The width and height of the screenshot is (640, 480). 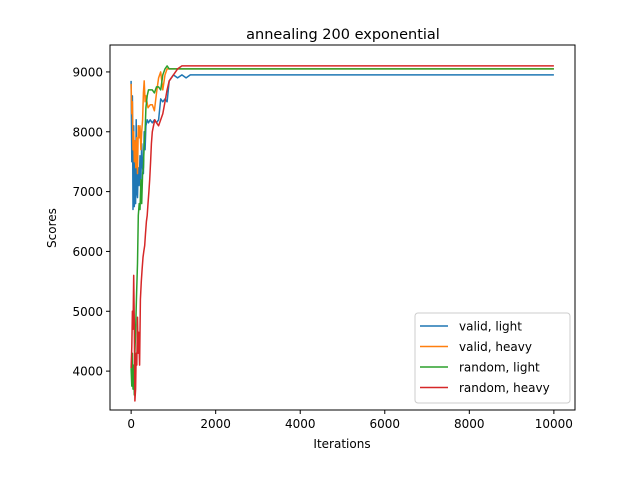 I want to click on x-tick-label: 0, so click(x=131, y=424).